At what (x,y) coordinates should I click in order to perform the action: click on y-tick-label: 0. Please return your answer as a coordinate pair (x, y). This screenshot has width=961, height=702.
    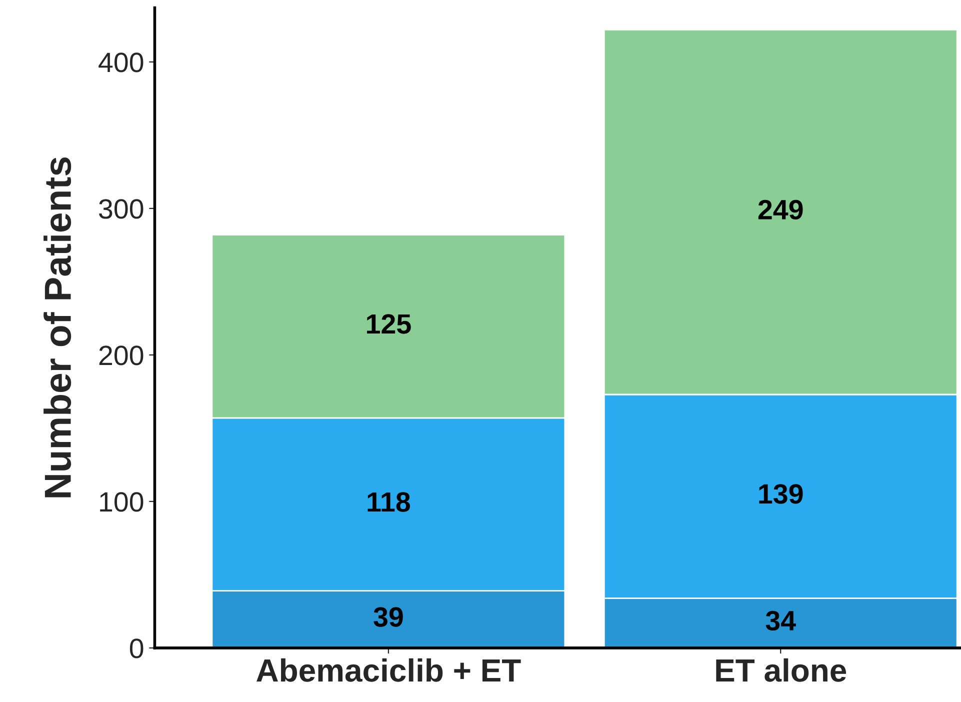
    Looking at the image, I should click on (137, 648).